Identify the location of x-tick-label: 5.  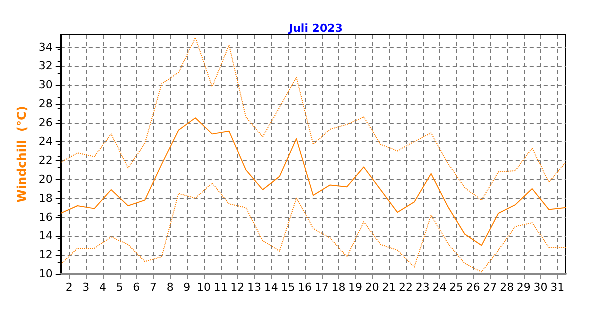
(120, 287).